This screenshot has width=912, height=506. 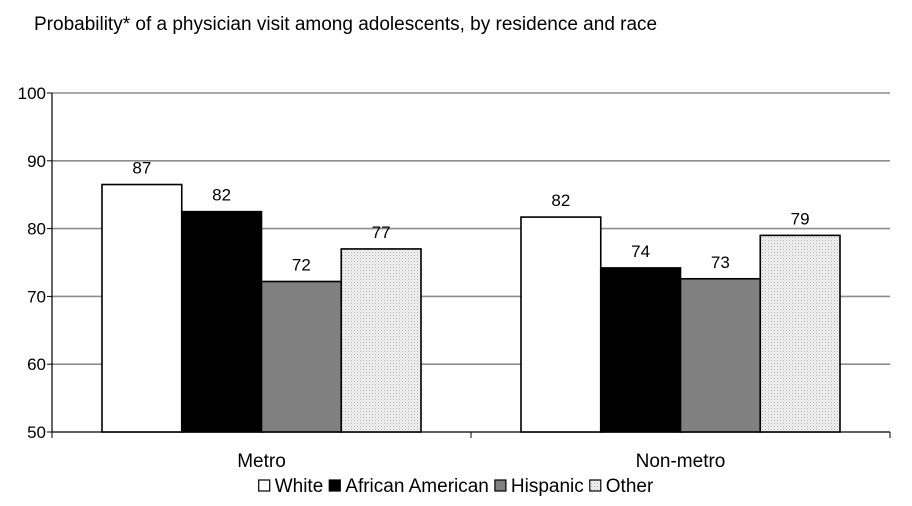 I want to click on bar-other-non-metro, so click(x=800, y=333).